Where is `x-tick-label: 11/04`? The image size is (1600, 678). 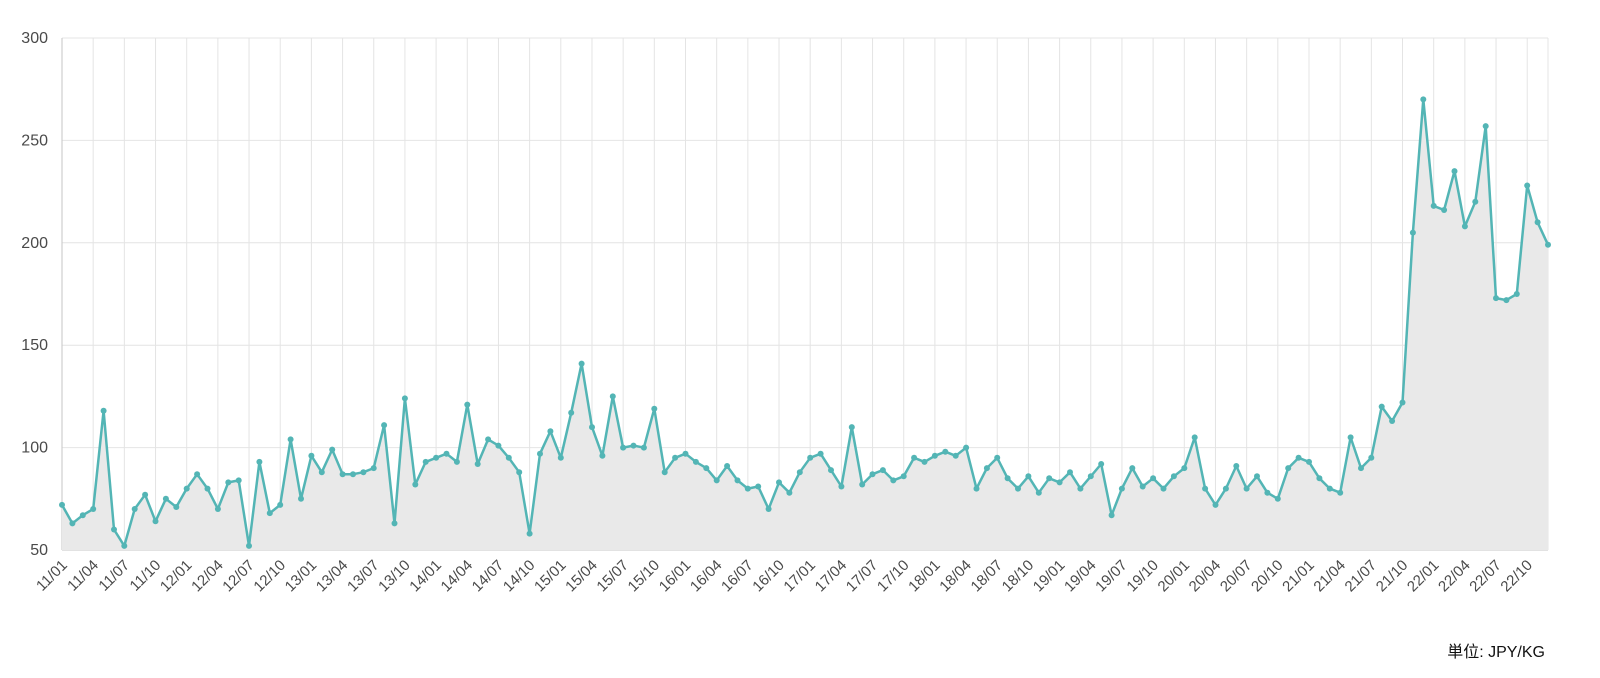 x-tick-label: 11/04 is located at coordinates (83, 576).